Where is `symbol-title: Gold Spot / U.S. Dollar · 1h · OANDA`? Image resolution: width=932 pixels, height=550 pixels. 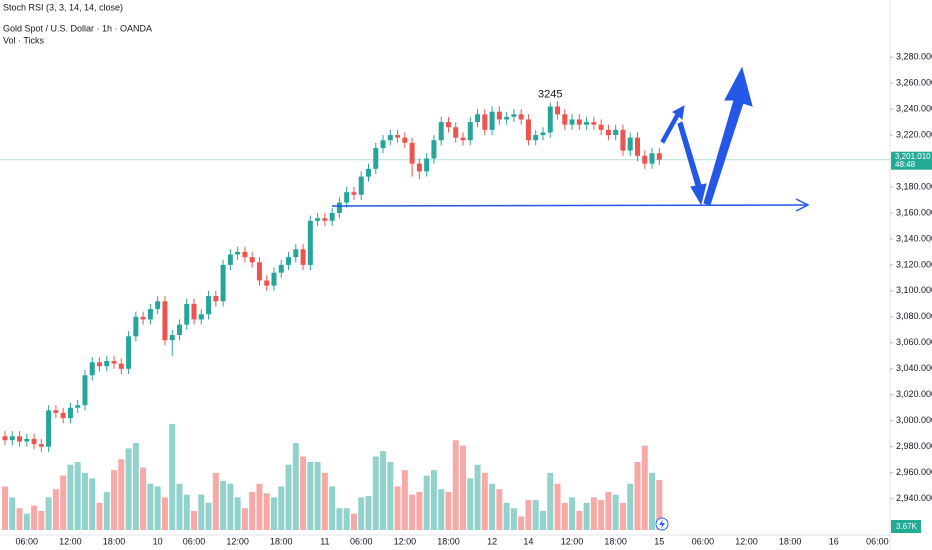 symbol-title: Gold Spot / U.S. Dollar · 1h · OANDA is located at coordinates (77, 28).